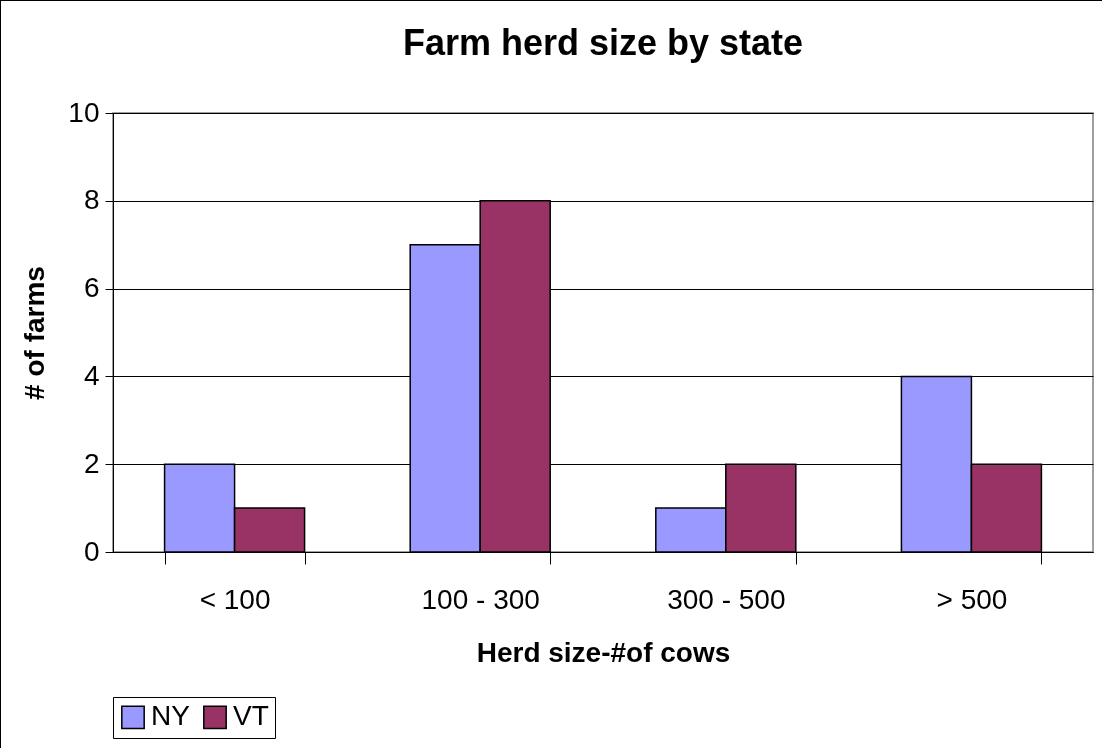 The width and height of the screenshot is (1104, 750). What do you see at coordinates (235, 599) in the screenshot?
I see `x-tick-label: < 100` at bounding box center [235, 599].